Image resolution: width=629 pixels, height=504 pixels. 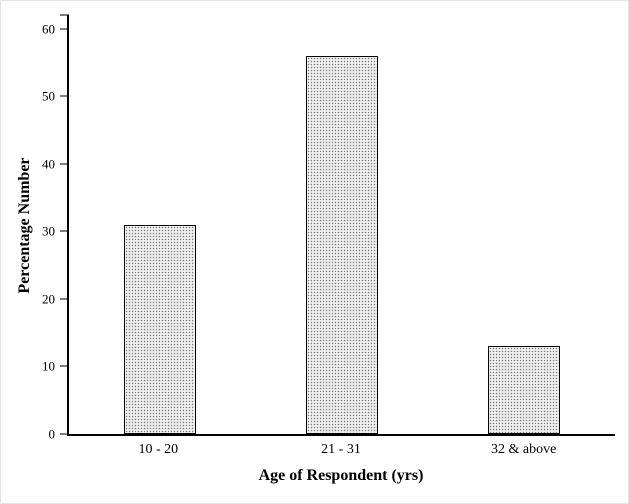 What do you see at coordinates (524, 449) in the screenshot?
I see `x-tick-label: 32 & above` at bounding box center [524, 449].